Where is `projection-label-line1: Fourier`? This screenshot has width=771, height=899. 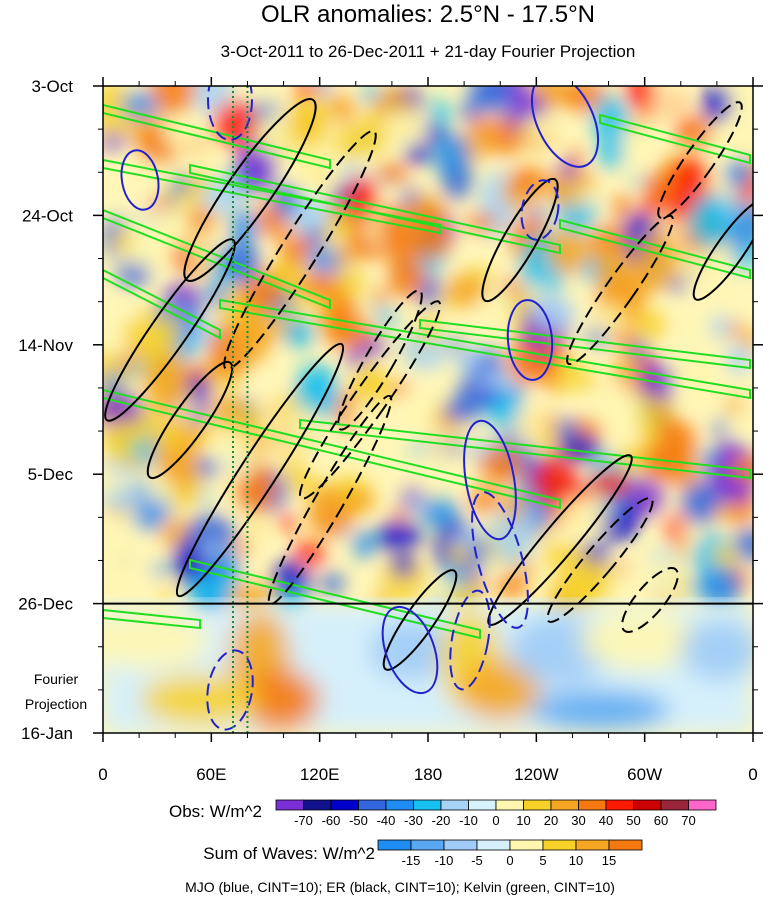
projection-label-line1: Fourier is located at coordinates (56, 679).